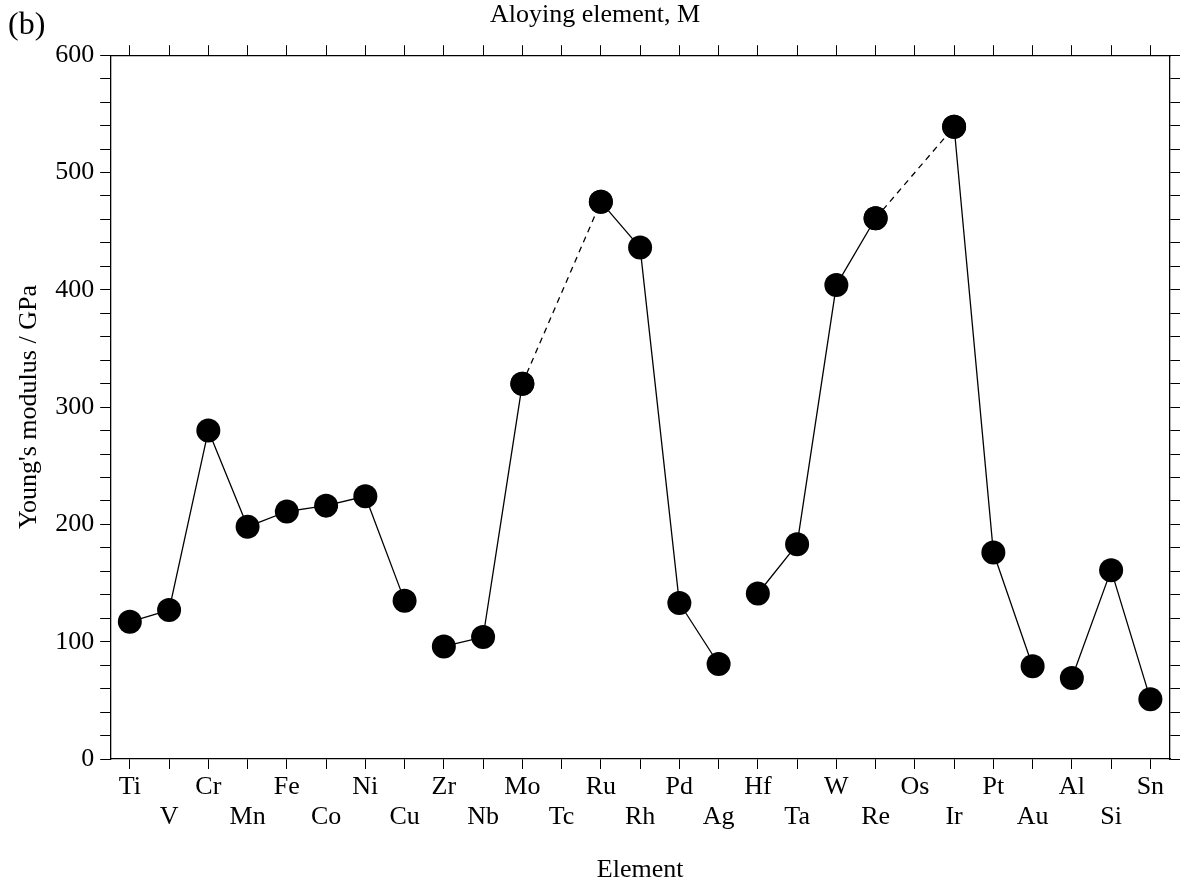 The height and width of the screenshot is (895, 1200). Describe the element at coordinates (1071, 785) in the screenshot. I see `x-tick-label: Al` at that location.